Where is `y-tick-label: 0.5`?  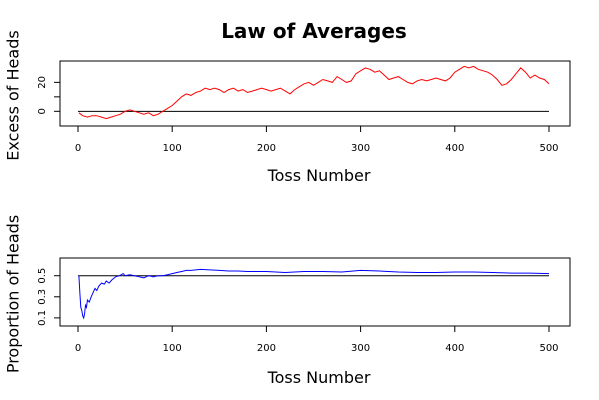 y-tick-label: 0.5 is located at coordinates (42, 276).